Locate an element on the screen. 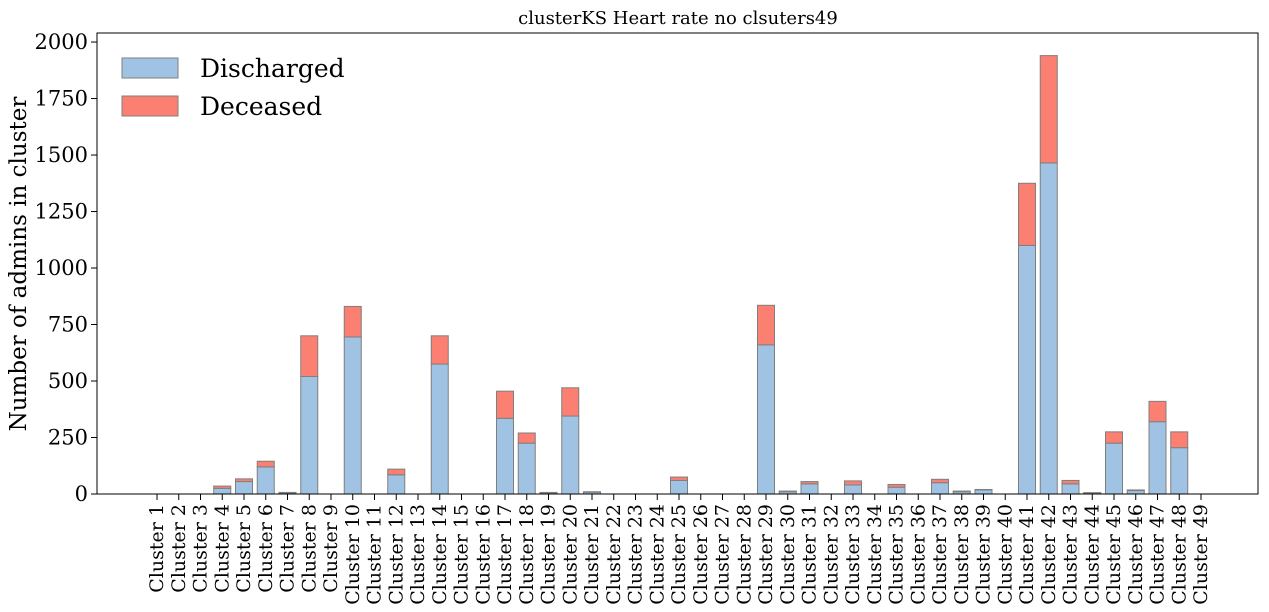 Image resolution: width=1269 pixels, height=612 pixels. x-tick-label: Cluster 38 is located at coordinates (962, 554).